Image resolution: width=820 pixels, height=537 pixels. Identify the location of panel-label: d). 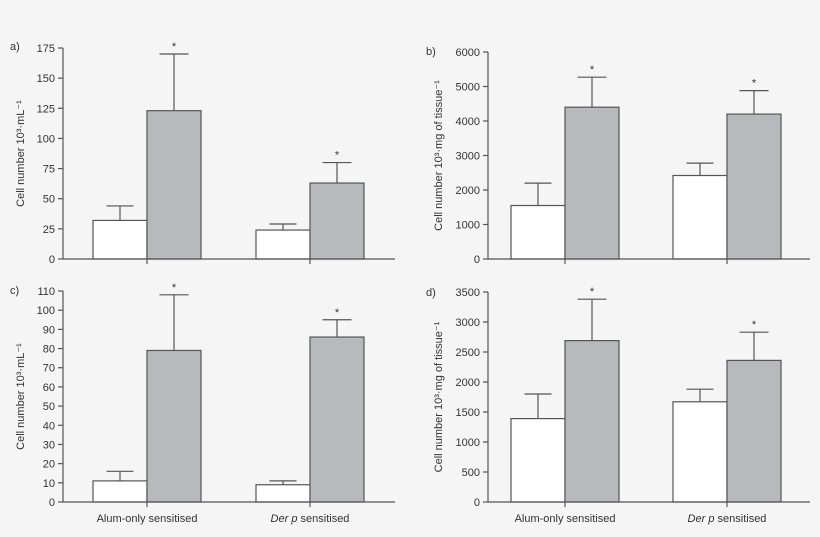
(431, 293).